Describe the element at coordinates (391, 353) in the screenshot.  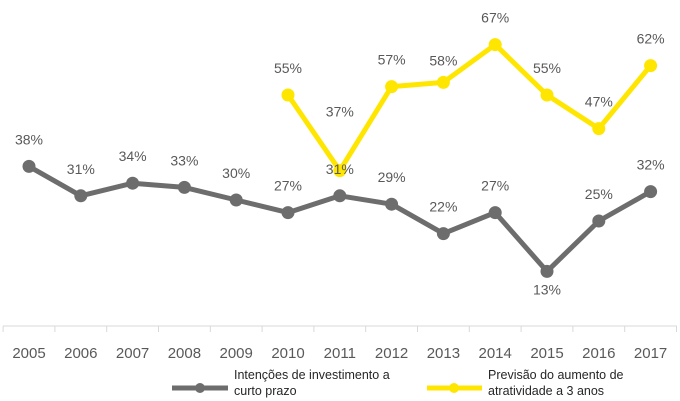
I see `x-tick-label: 2012` at that location.